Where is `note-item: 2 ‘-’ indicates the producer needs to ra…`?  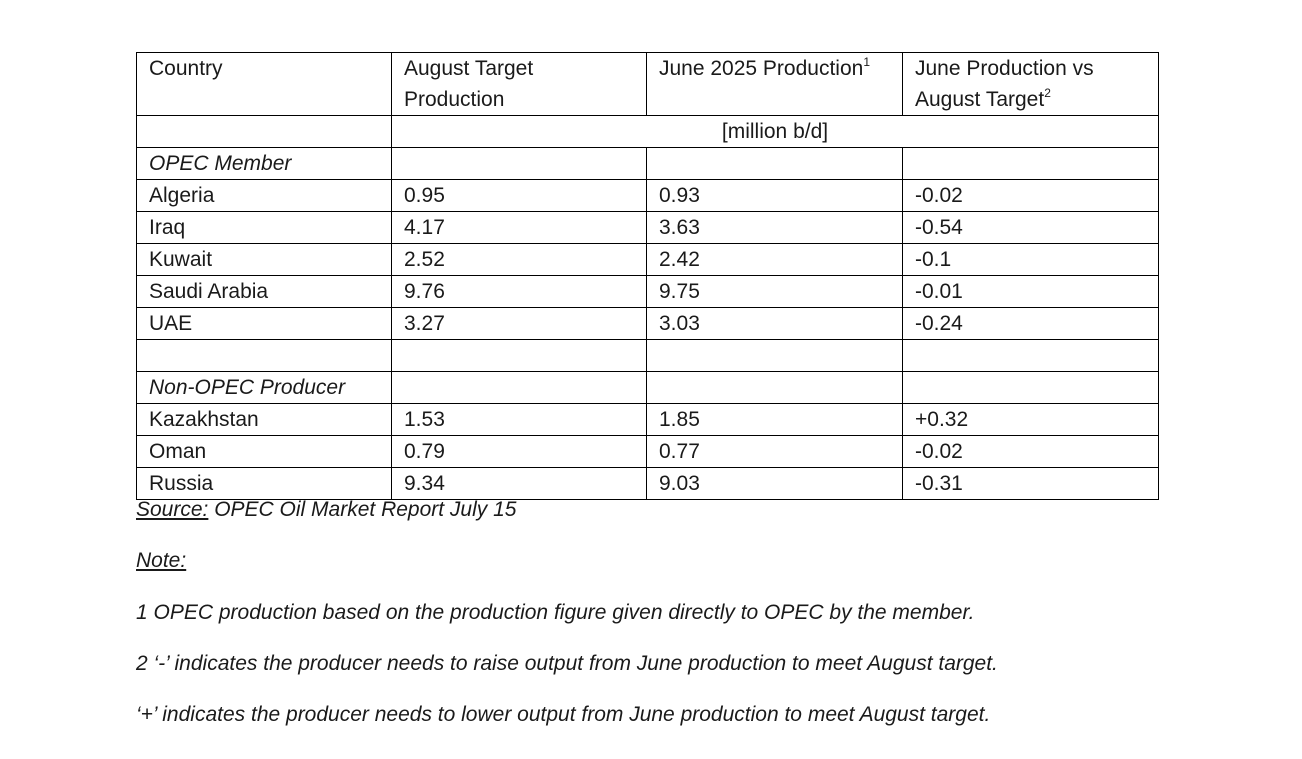
note-item: 2 ‘-’ indicates the producer needs to ra… is located at coordinates (567, 663).